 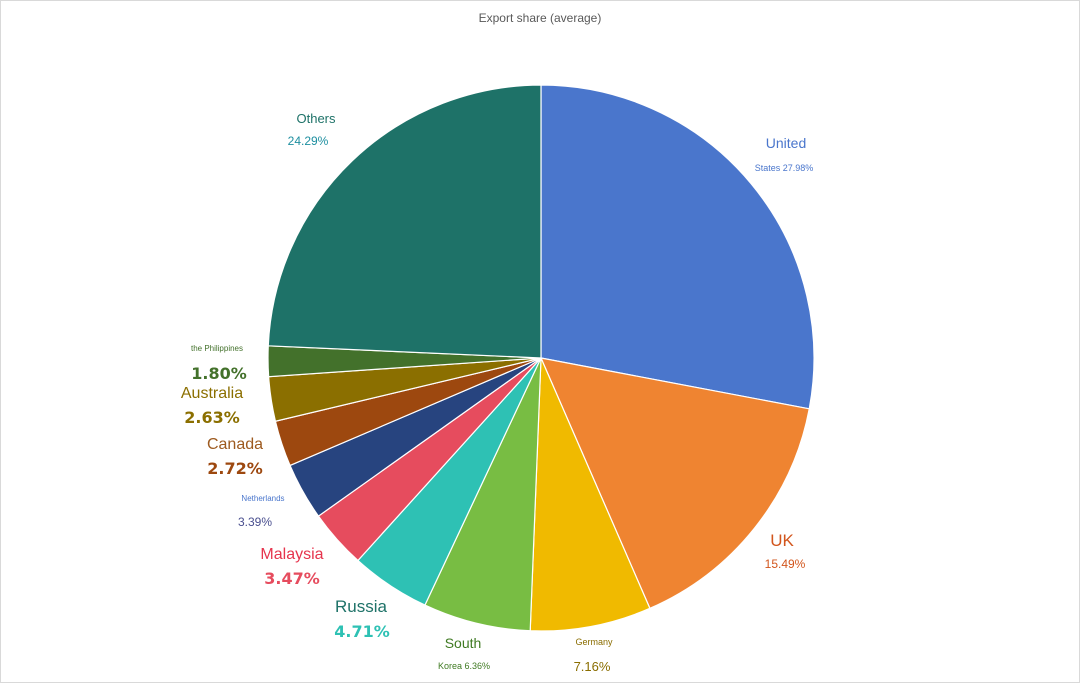 What do you see at coordinates (594, 642) in the screenshot?
I see `data-label-germany-name: Germany` at bounding box center [594, 642].